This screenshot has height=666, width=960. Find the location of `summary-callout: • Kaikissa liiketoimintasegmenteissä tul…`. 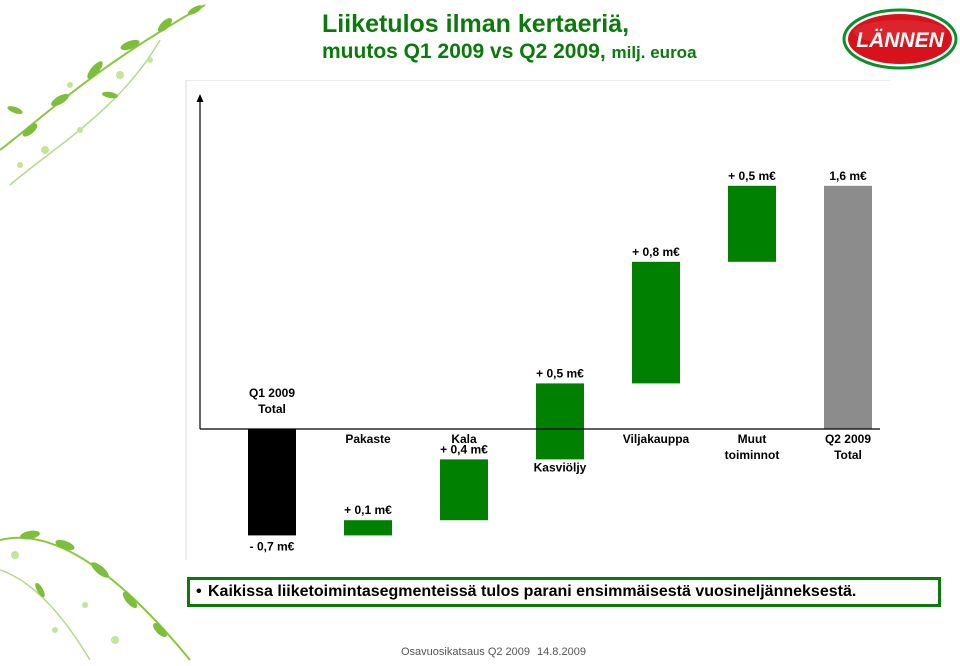

summary-callout: • Kaikissa liiketoimintasegmenteissä tul… is located at coordinates (564, 592).